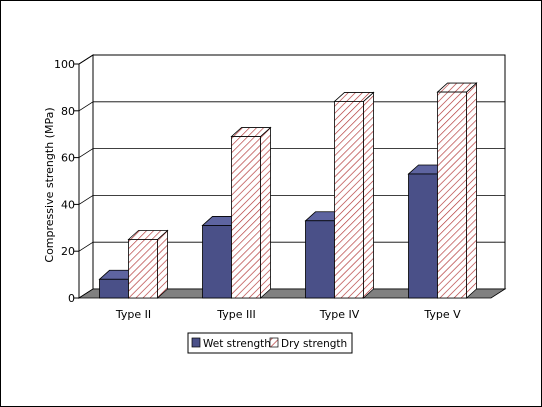 The image size is (542, 407). Describe the element at coordinates (339, 314) in the screenshot. I see `x-category-label: Type IV` at that location.